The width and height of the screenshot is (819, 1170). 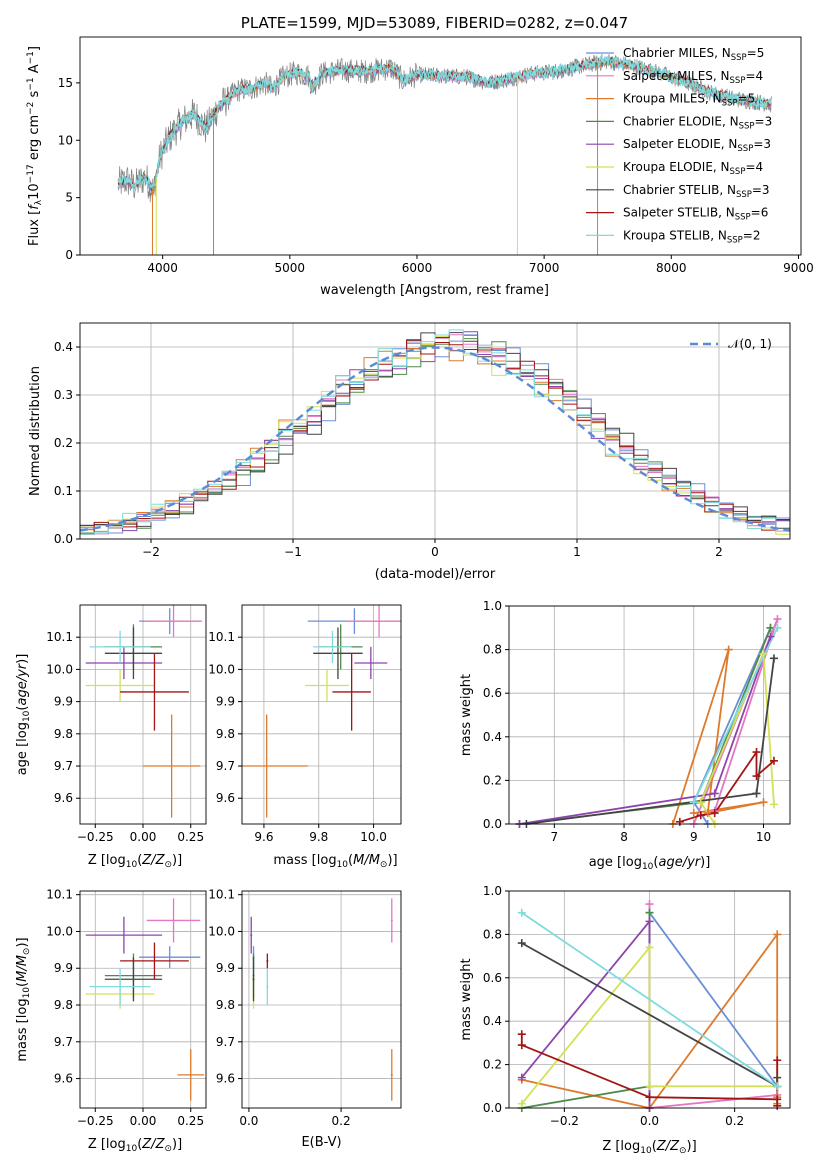 What do you see at coordinates (763, 837) in the screenshot?
I see `x-tick-label: 10` at bounding box center [763, 837].